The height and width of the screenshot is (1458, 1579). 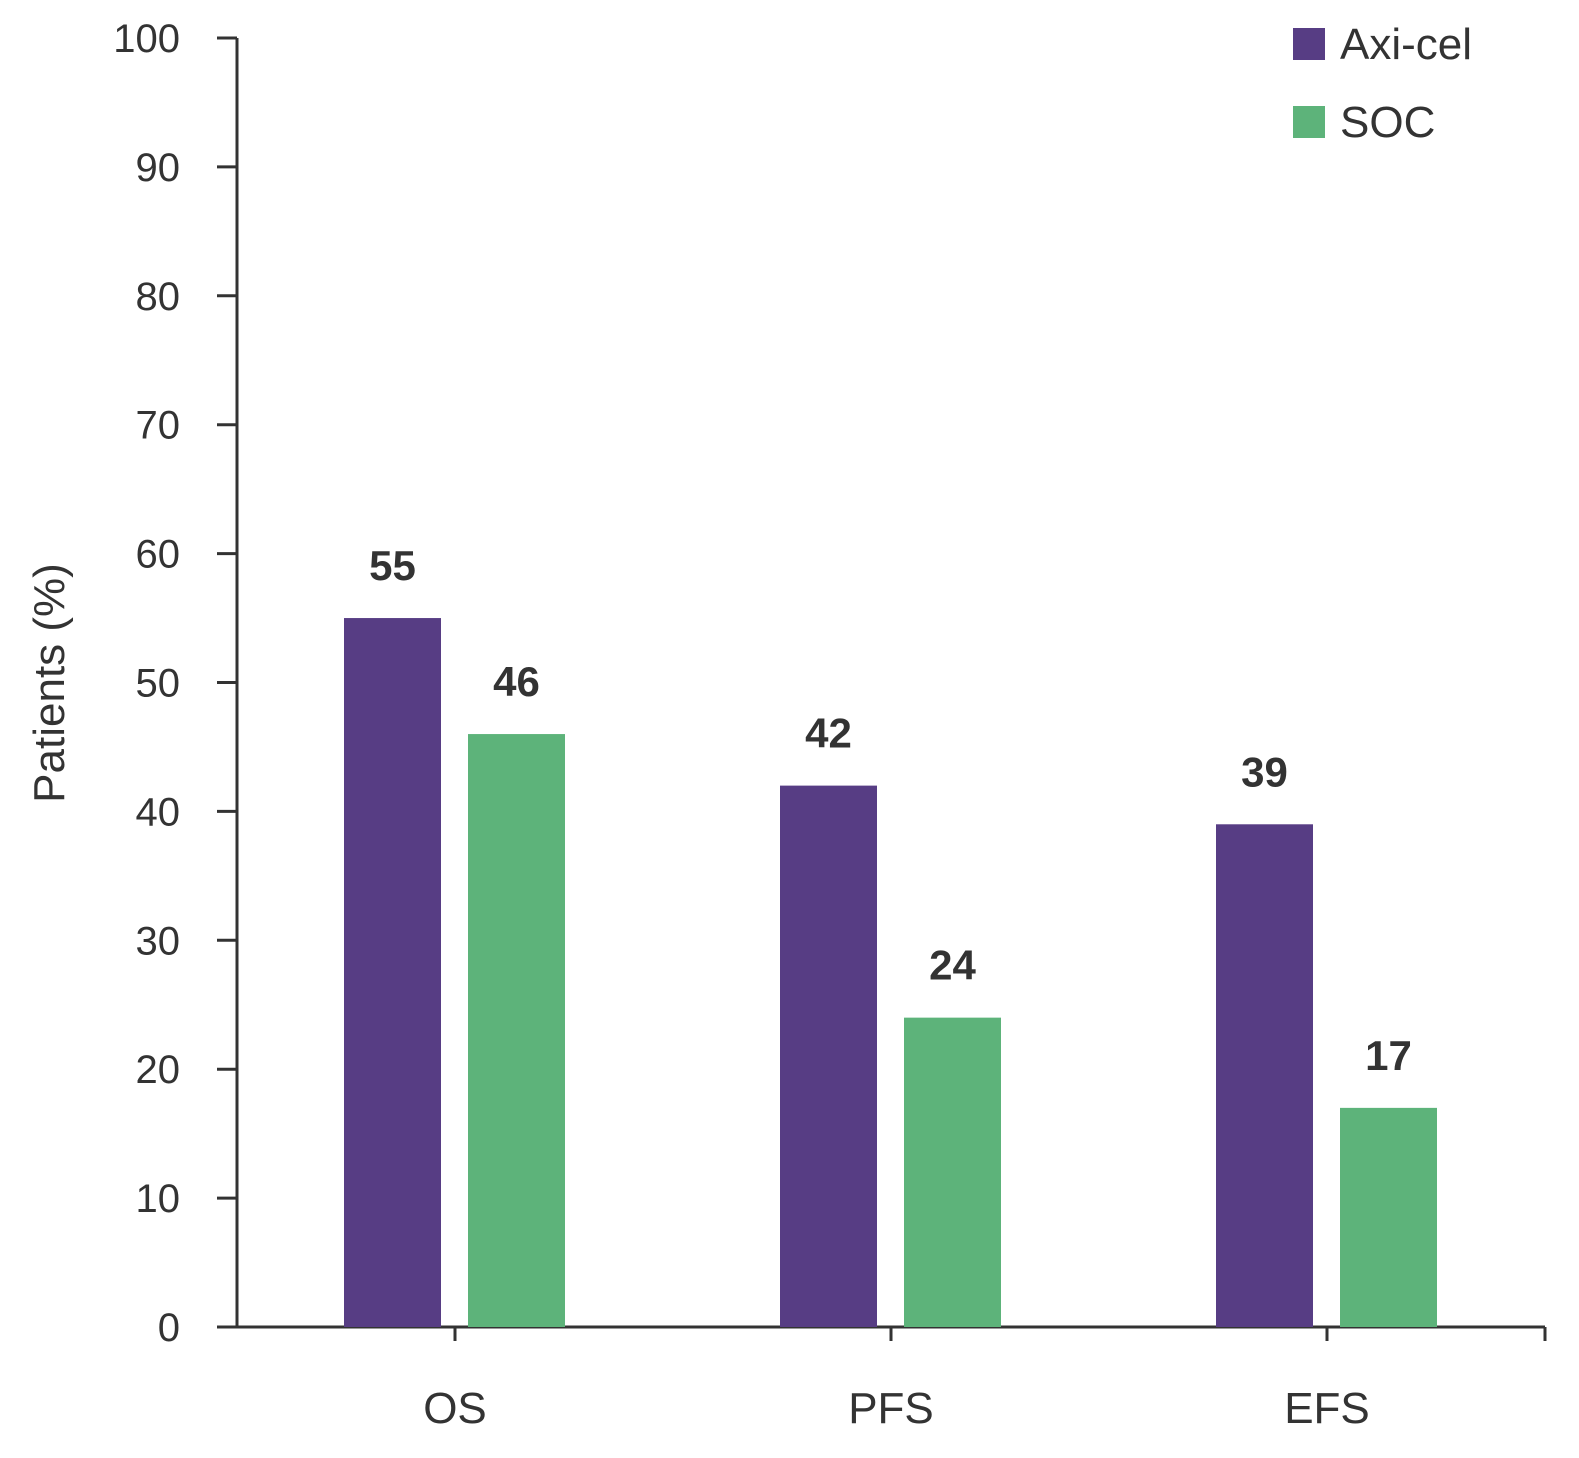 I want to click on x-tick-label: OS, so click(x=455, y=1408).